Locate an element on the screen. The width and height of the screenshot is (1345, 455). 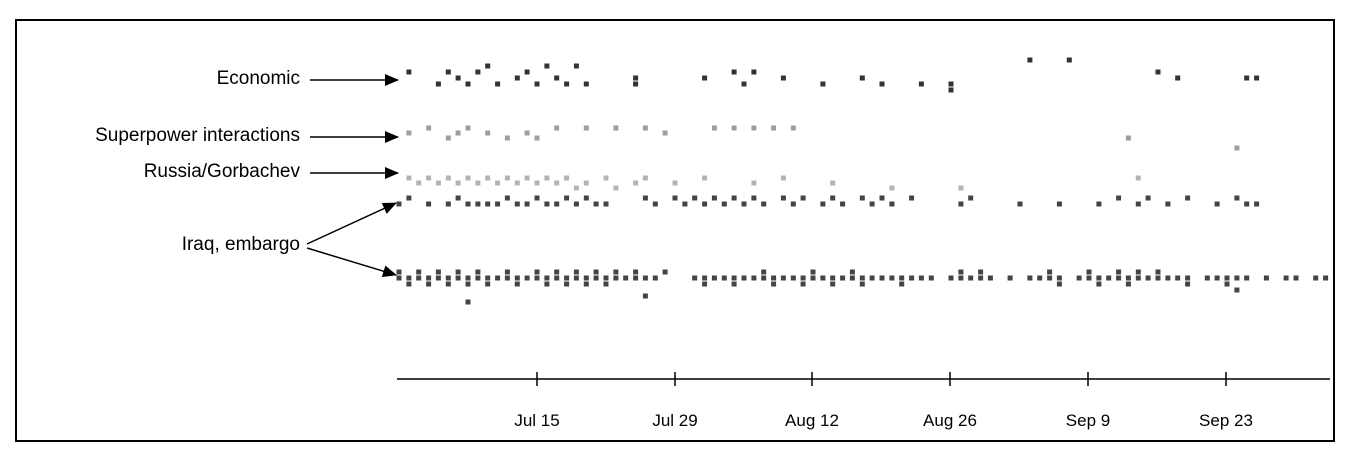
arrow-iraq-lower is located at coordinates (351, 262).